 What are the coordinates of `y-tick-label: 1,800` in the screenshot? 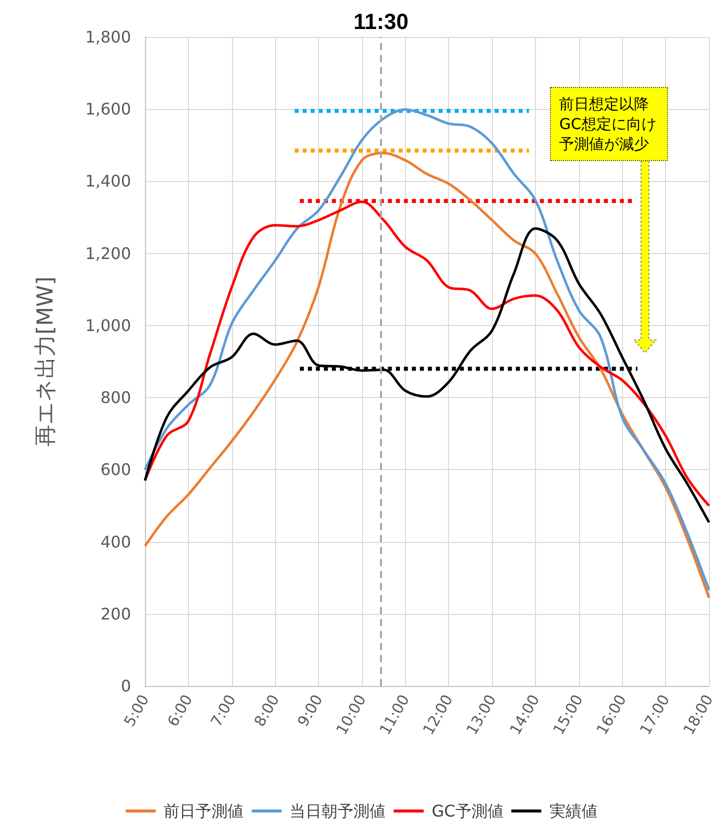 It's located at (108, 37).